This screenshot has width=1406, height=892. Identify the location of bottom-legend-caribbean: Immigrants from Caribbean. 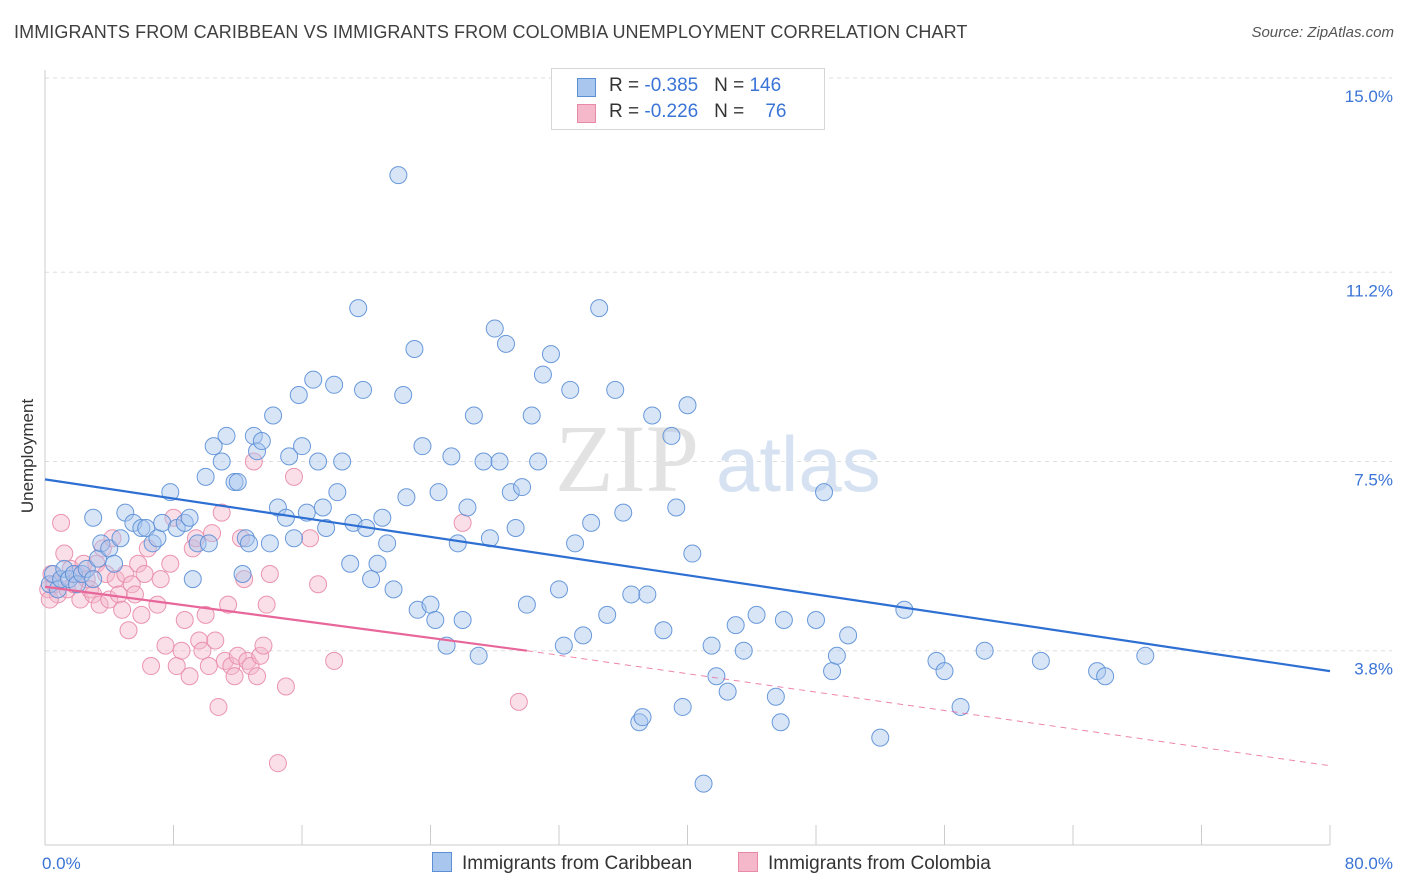
(562, 863).